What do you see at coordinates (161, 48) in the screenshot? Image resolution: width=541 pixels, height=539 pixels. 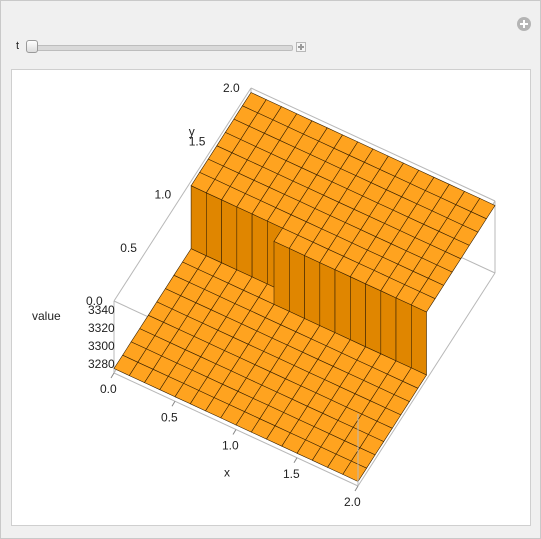 I see `t-slider-track` at bounding box center [161, 48].